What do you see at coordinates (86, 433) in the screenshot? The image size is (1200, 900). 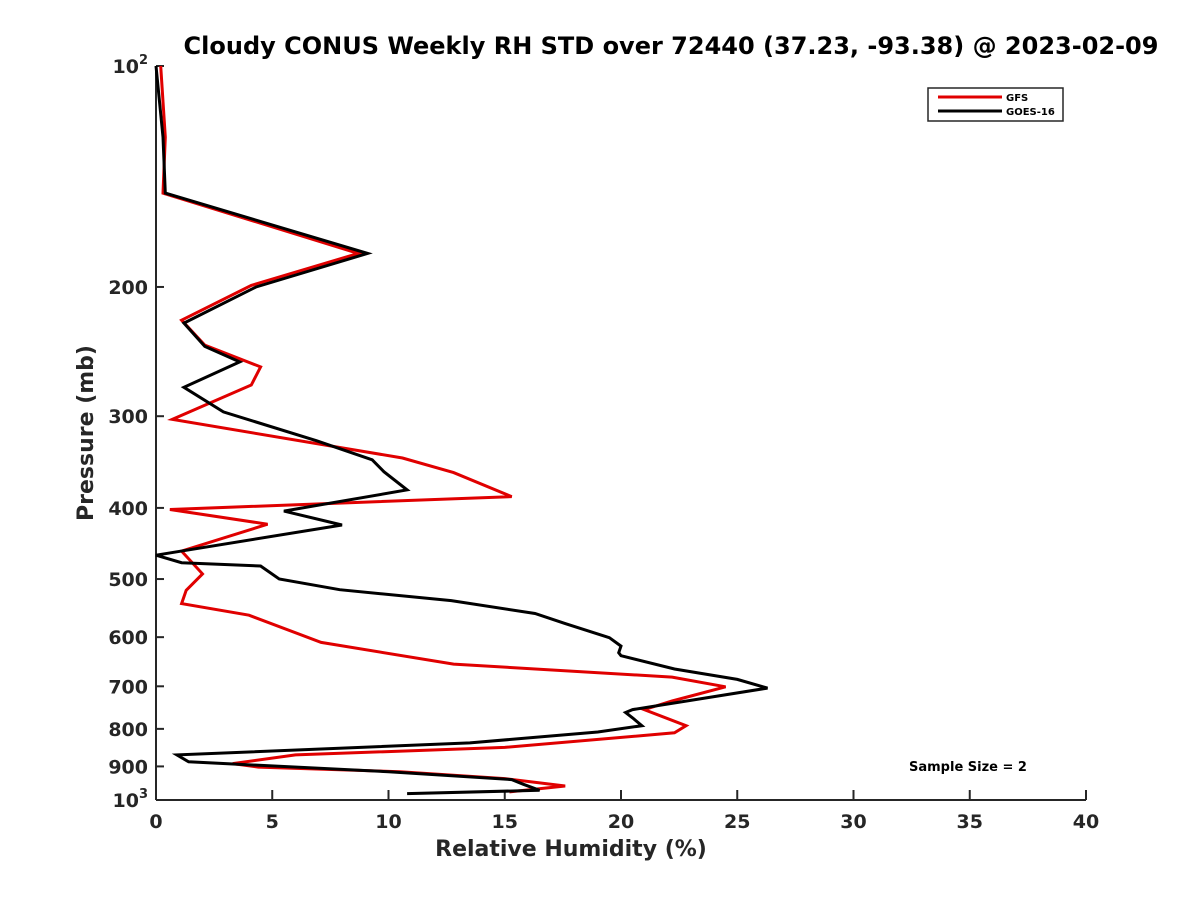 I see `y-axis-label: Pressure (mb)` at bounding box center [86, 433].